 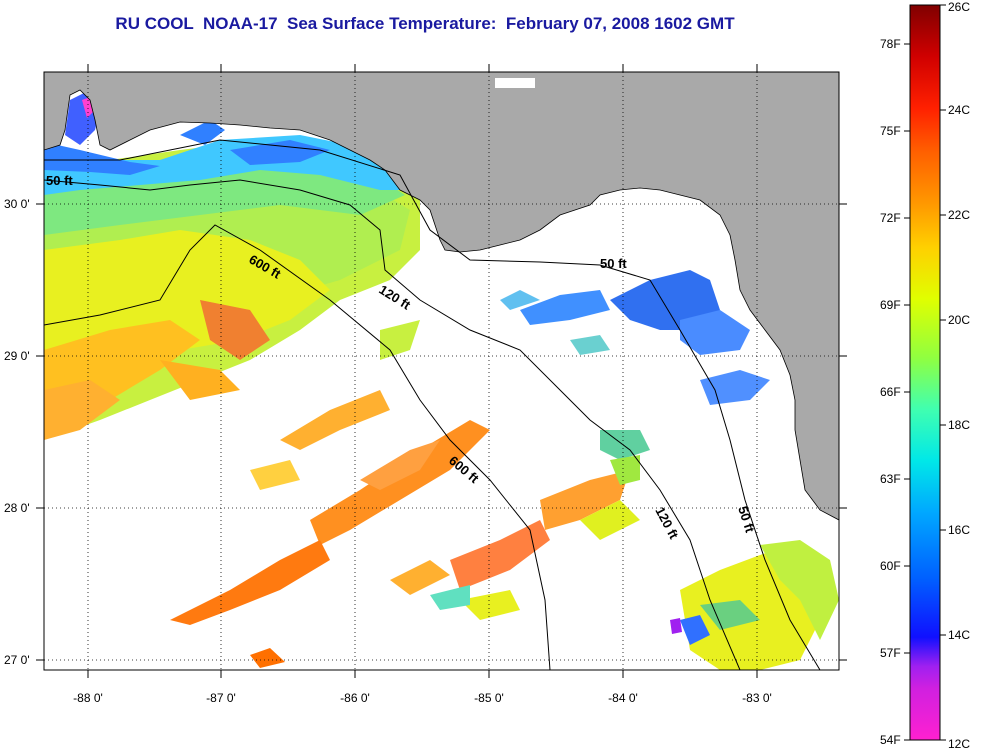 What do you see at coordinates (890, 740) in the screenshot?
I see `colorbar-f-label: 54F` at bounding box center [890, 740].